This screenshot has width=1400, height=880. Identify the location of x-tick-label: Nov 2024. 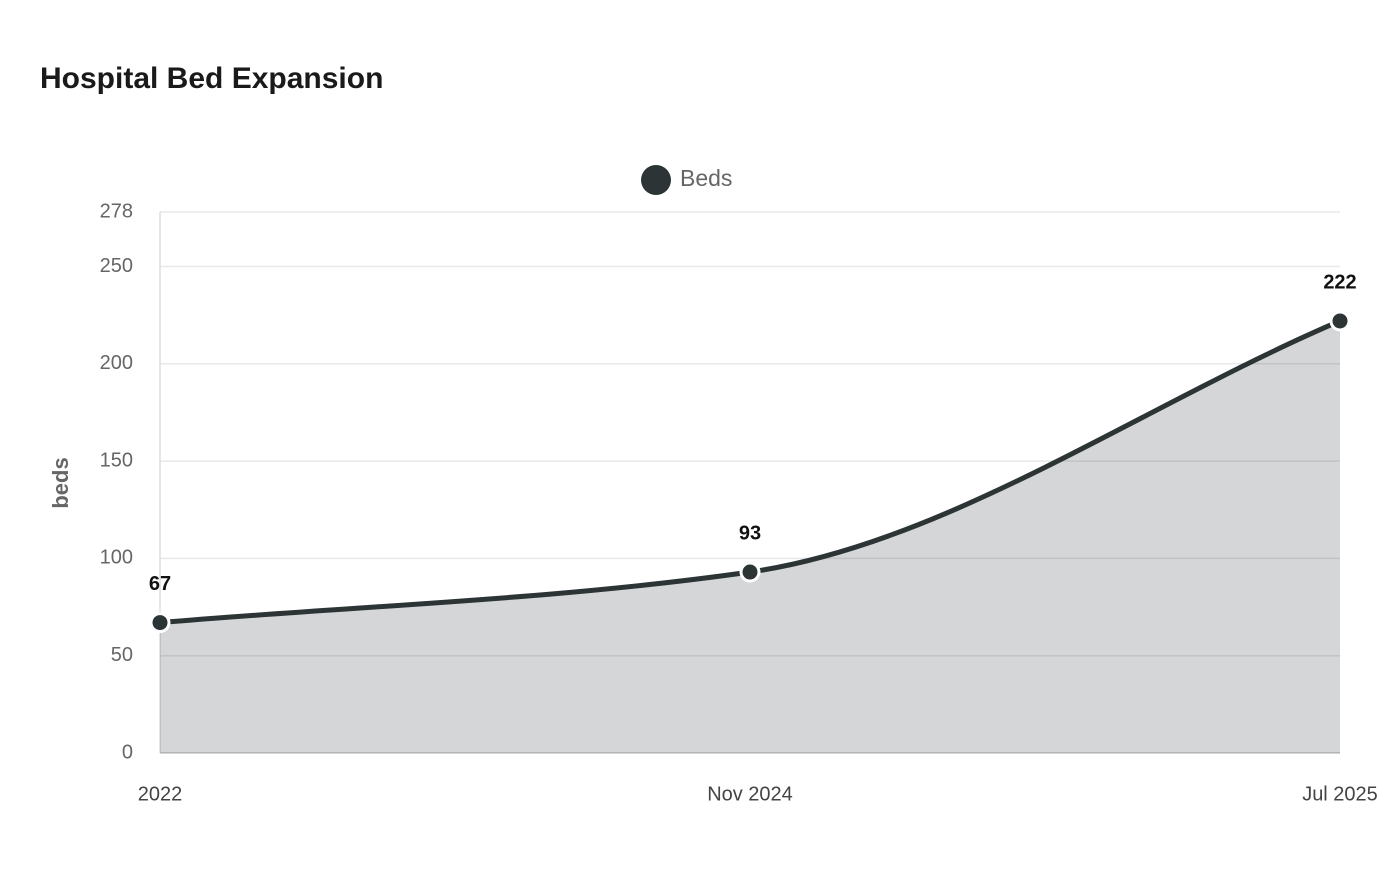
(750, 794).